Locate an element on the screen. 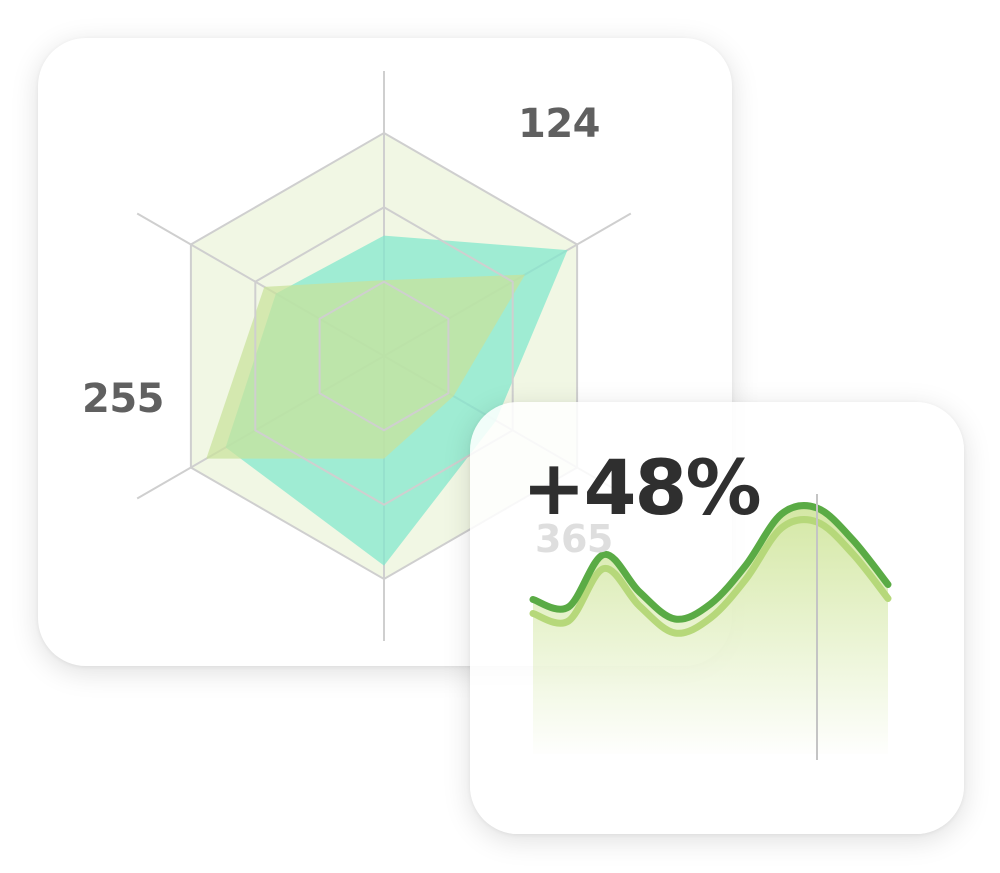 Image resolution: width=1000 pixels, height=873 pixels. radar-label-top-right: 124 is located at coordinates (559, 124).